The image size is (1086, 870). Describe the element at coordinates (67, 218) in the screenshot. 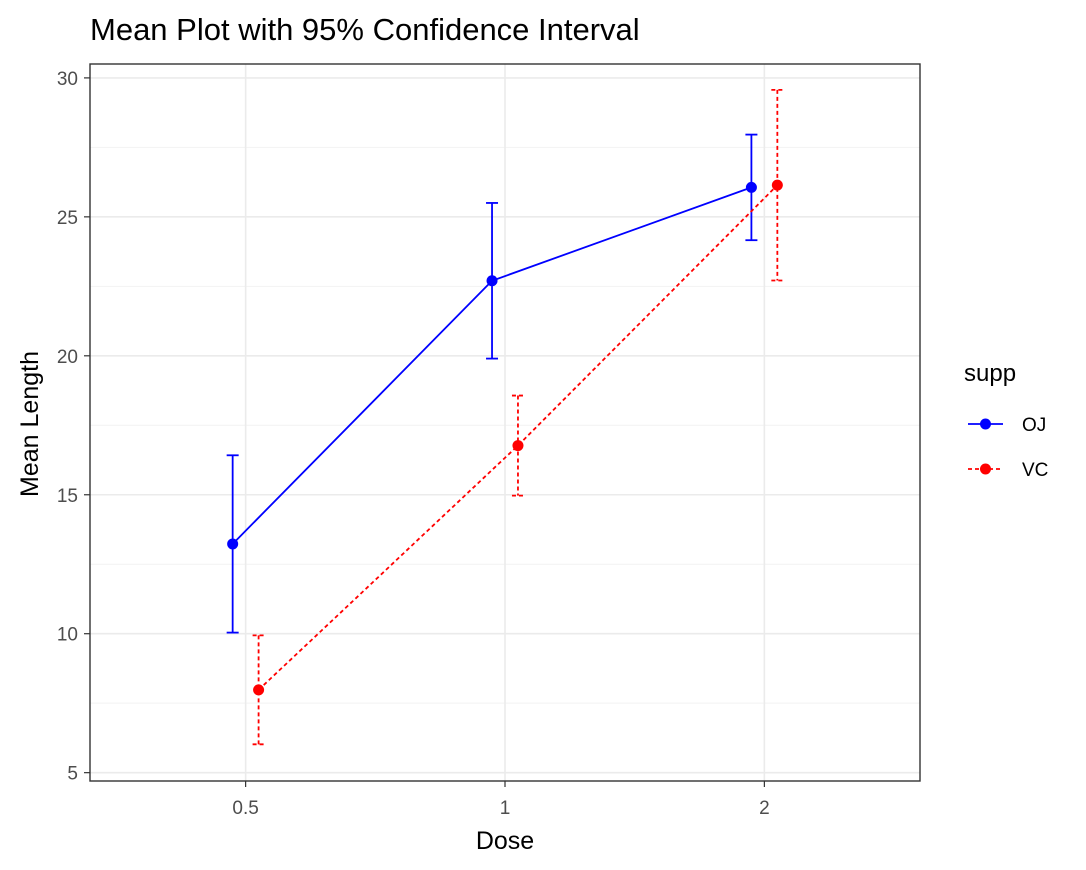

I see `y-tick-label: 25` at that location.